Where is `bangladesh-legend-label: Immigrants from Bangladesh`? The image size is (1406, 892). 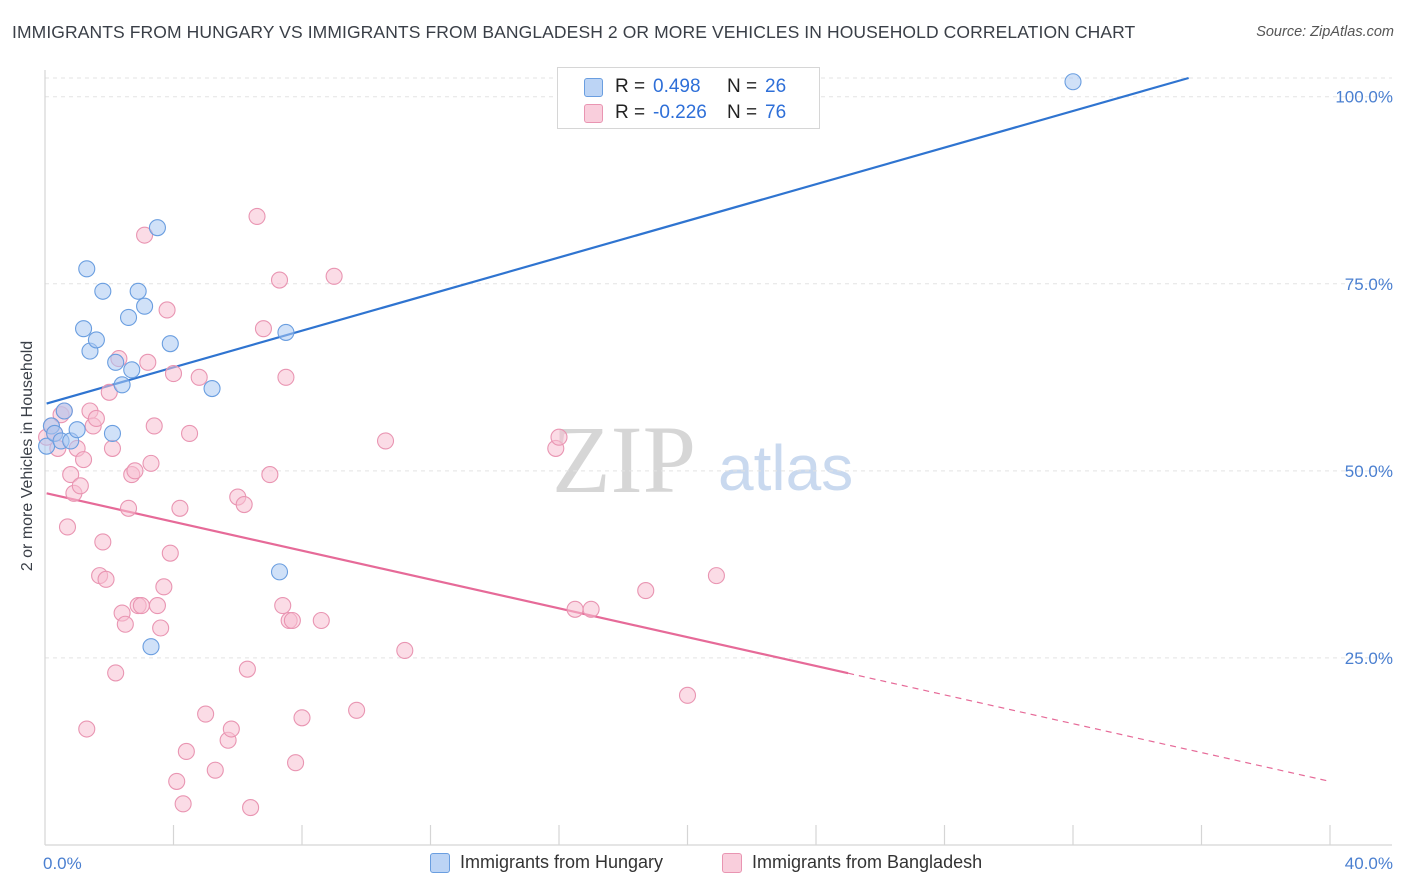 bangladesh-legend-label: Immigrants from Bangladesh is located at coordinates (867, 862).